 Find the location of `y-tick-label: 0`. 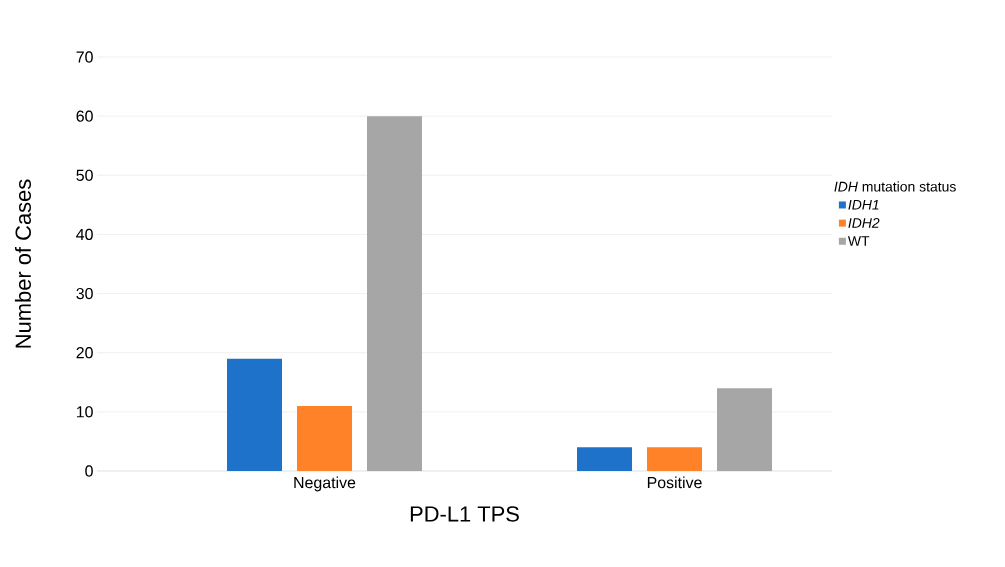

y-tick-label: 0 is located at coordinates (89, 471).